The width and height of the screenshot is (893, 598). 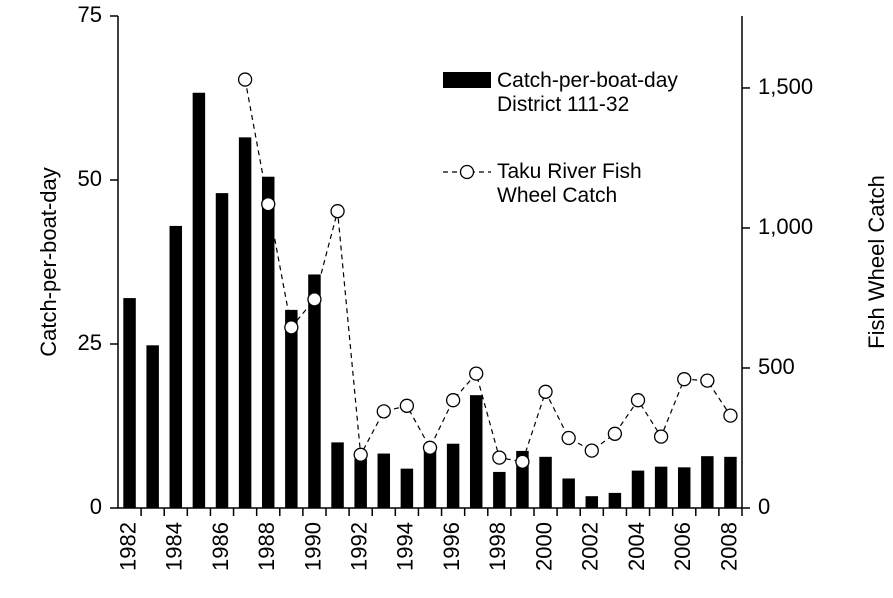 I want to click on x-tick-label: 1982, so click(x=127, y=546).